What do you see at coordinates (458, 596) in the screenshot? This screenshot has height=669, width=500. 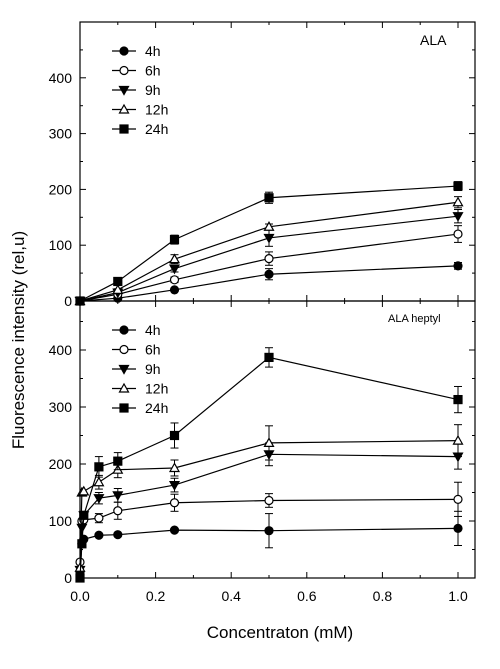 I see `x-tick-label: 1.0` at bounding box center [458, 596].